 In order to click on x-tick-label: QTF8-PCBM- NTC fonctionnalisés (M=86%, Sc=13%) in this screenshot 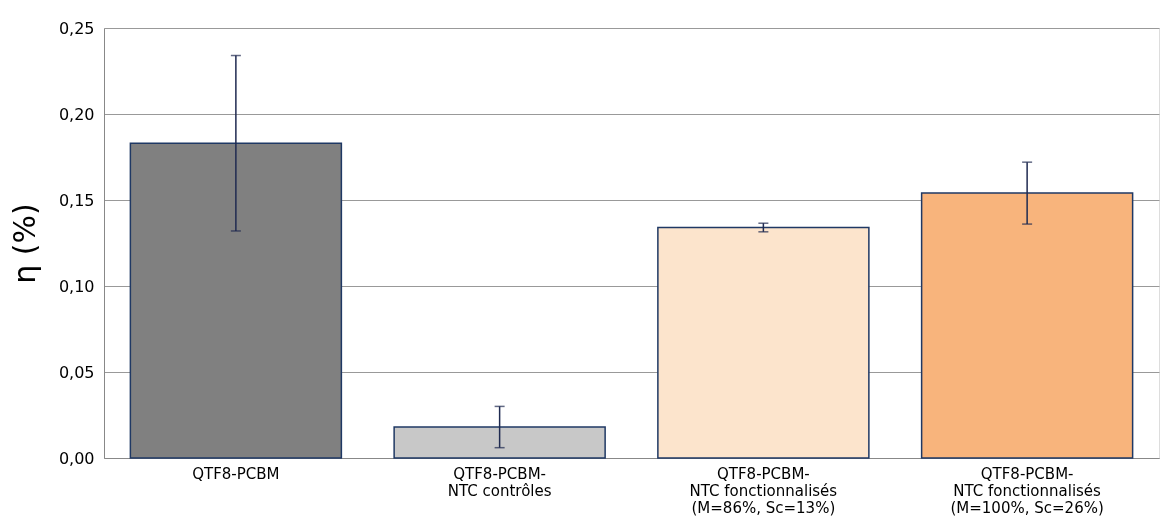, I will do `click(763, 490)`.